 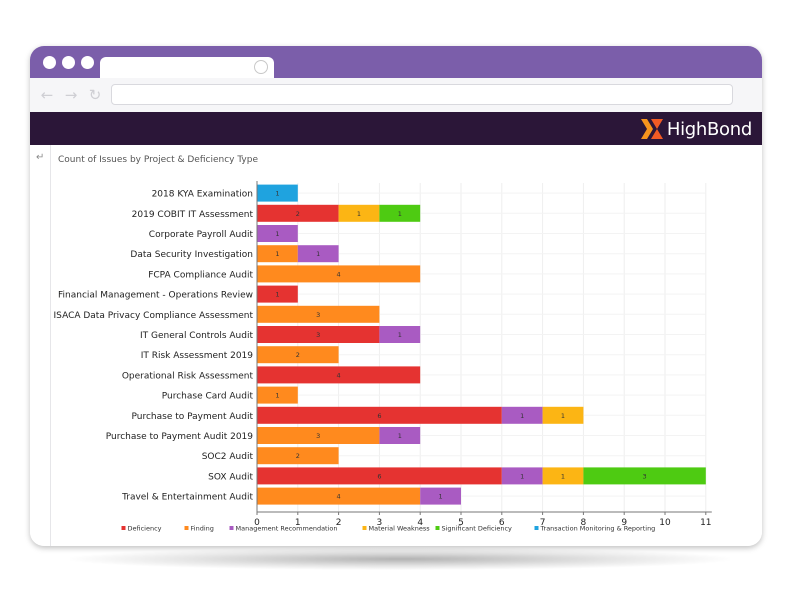 What do you see at coordinates (95, 95) in the screenshot?
I see `refresh-icon: ↻` at bounding box center [95, 95].